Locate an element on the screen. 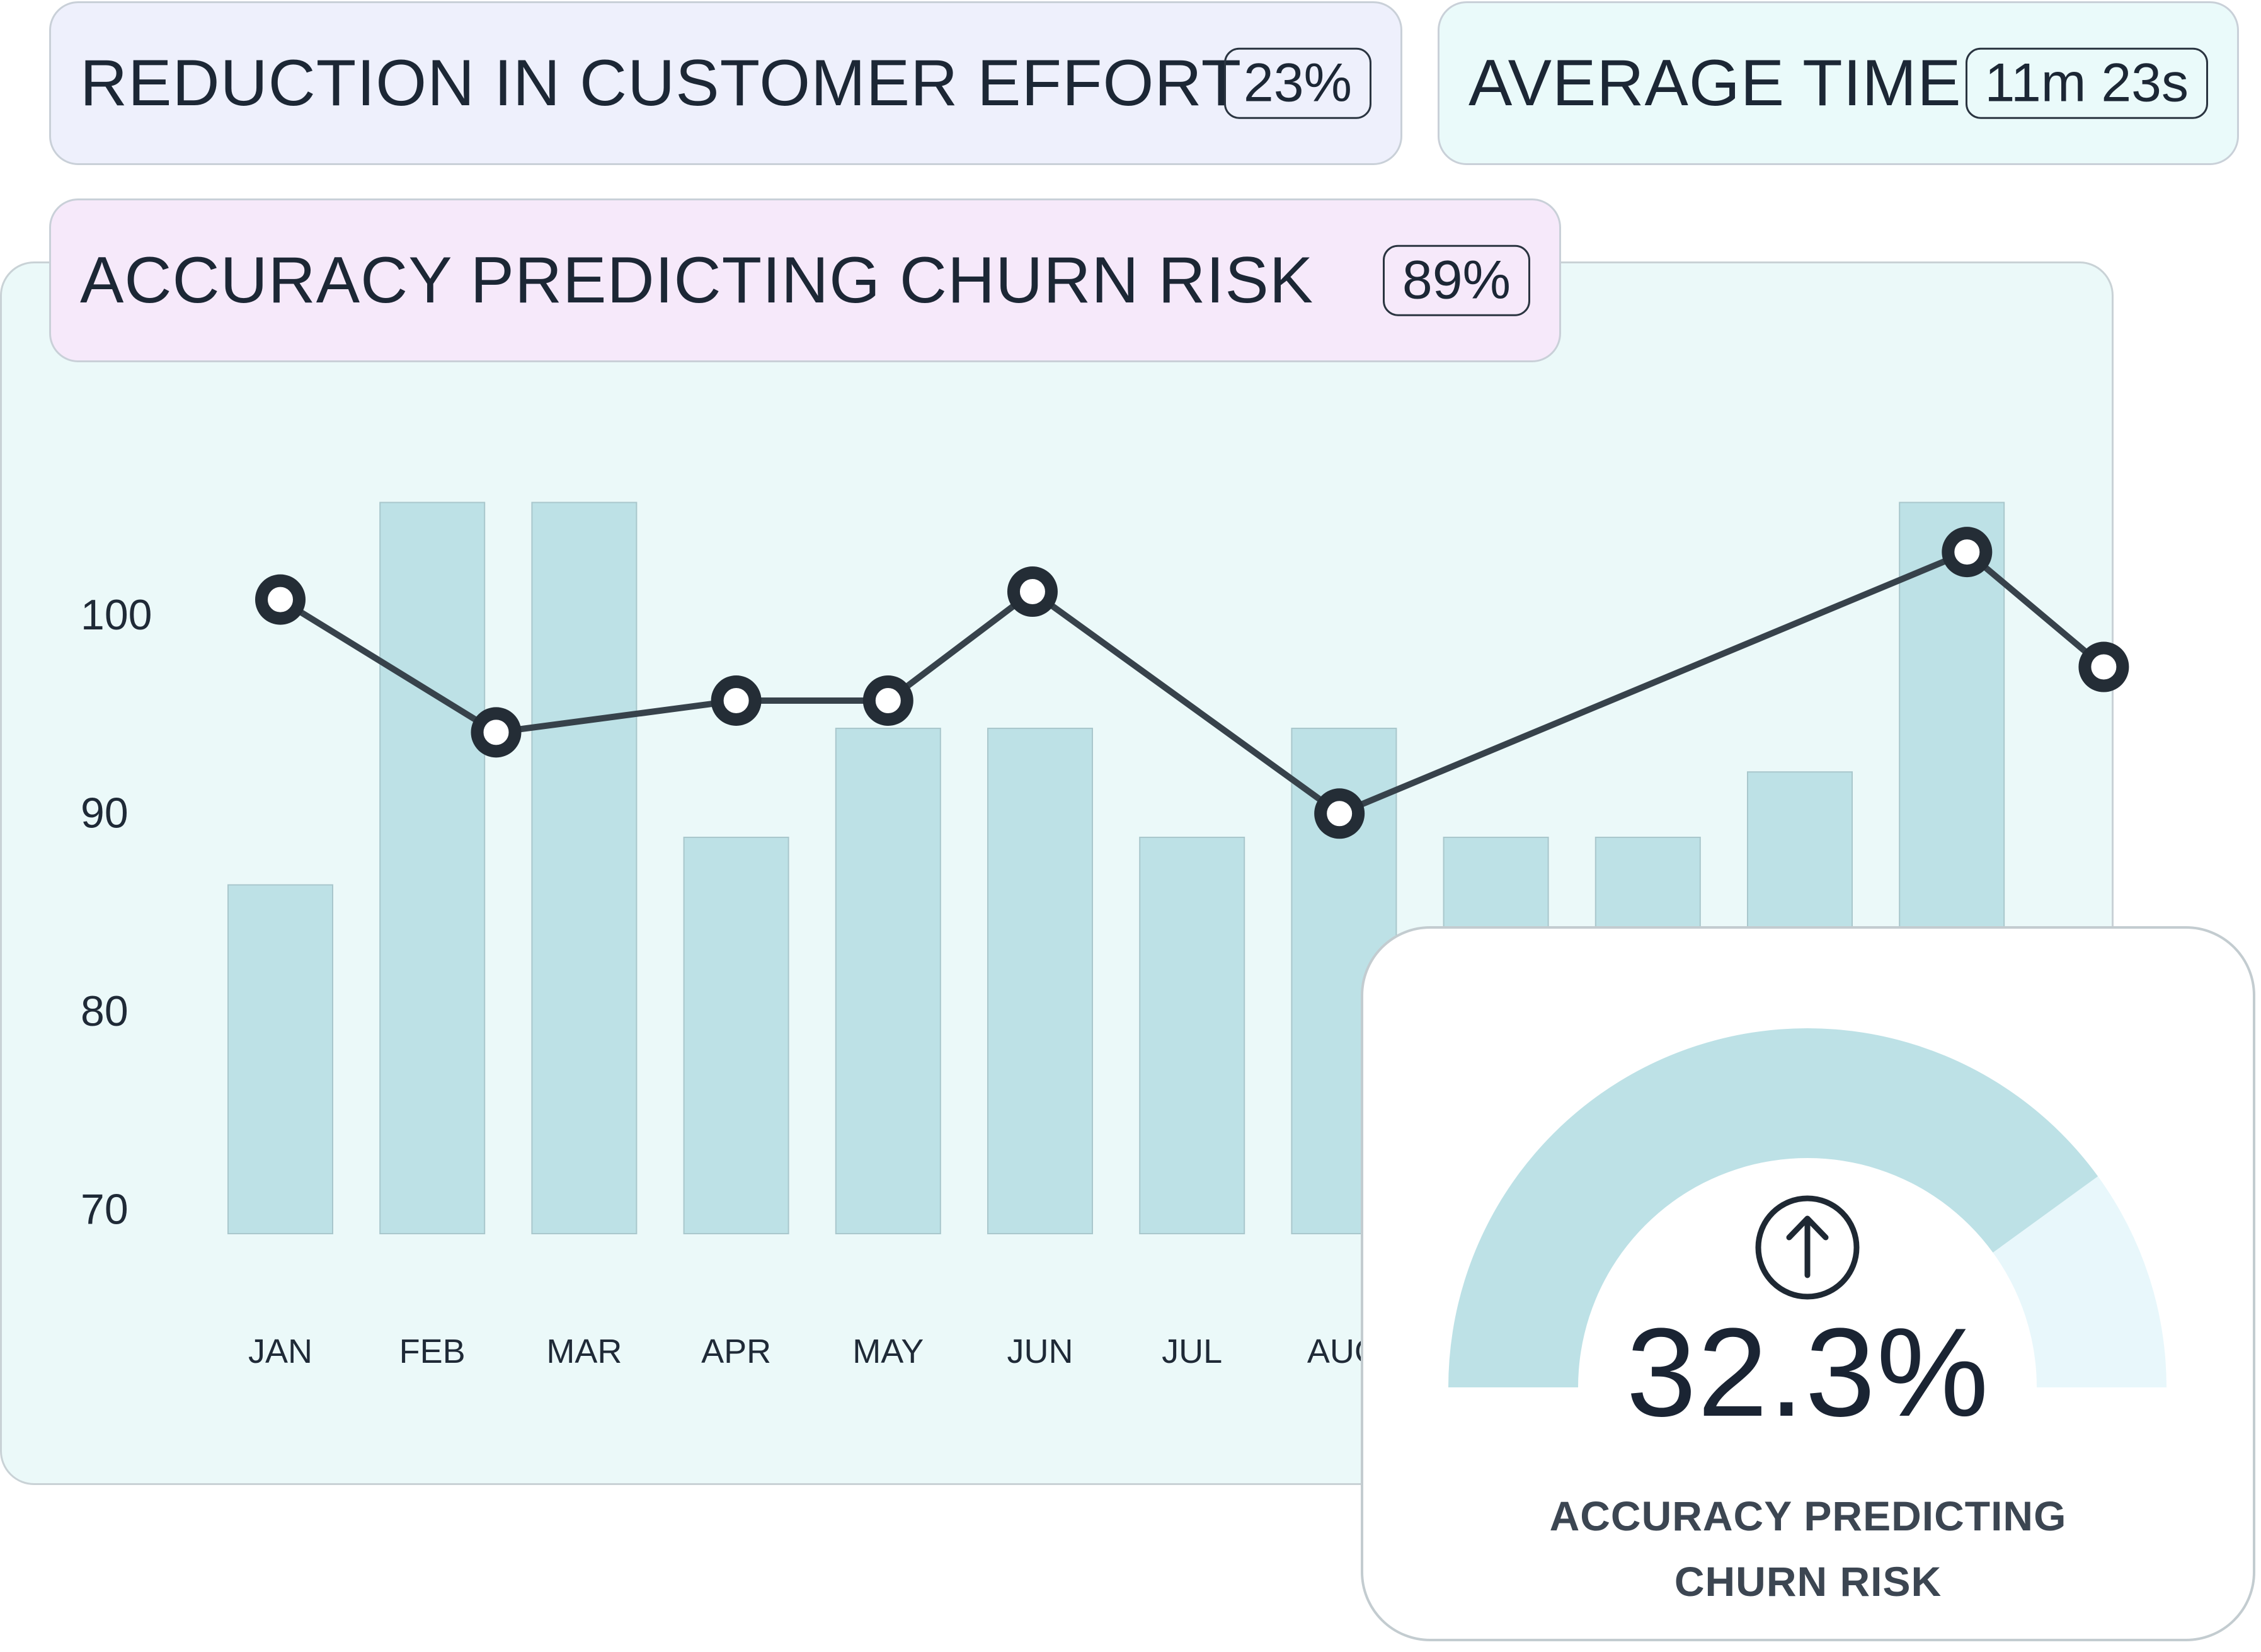 This screenshot has width=2261, height=1652. gauge-remaining-arc is located at coordinates (2080, 1281).